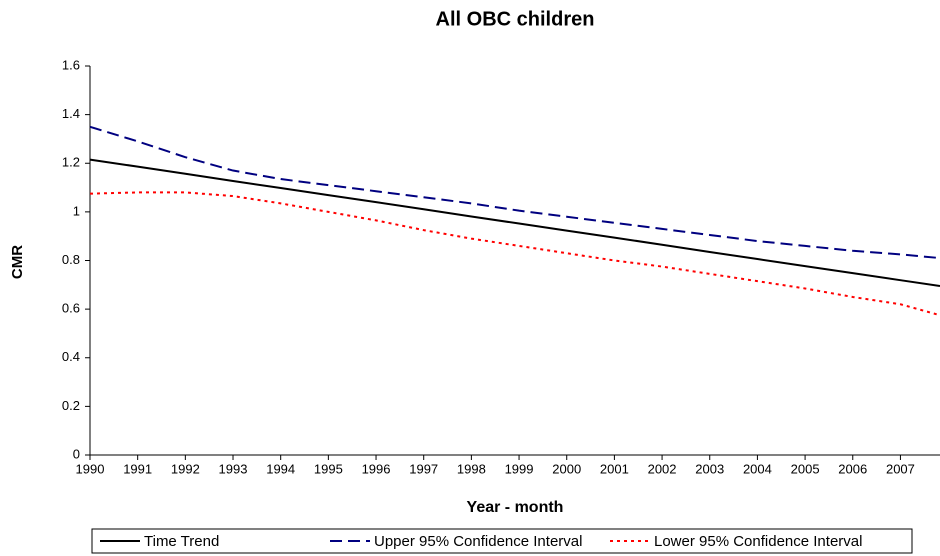 The width and height of the screenshot is (940, 556). Describe the element at coordinates (662, 468) in the screenshot. I see `x-tick-label: 2002` at that location.